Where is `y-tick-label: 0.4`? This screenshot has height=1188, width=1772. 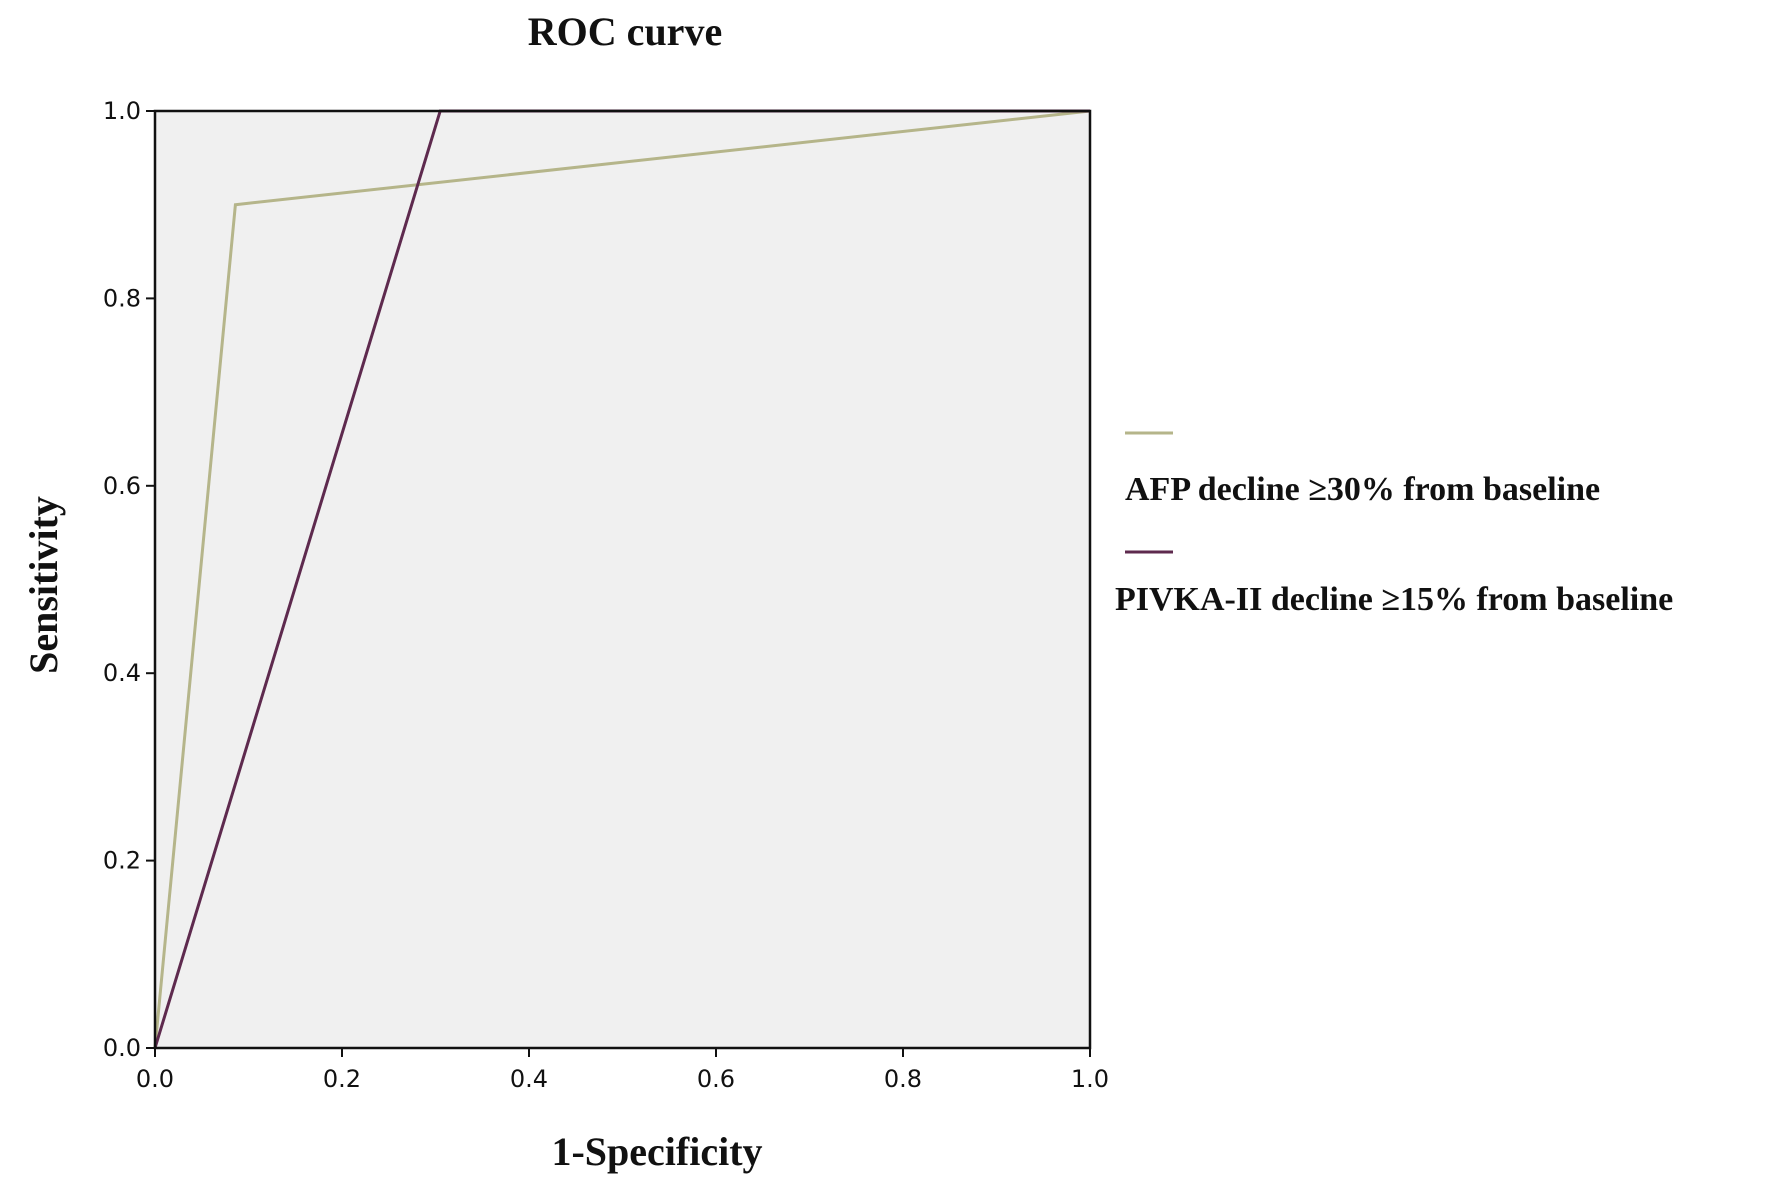
y-tick-label: 0.4 is located at coordinates (122, 673).